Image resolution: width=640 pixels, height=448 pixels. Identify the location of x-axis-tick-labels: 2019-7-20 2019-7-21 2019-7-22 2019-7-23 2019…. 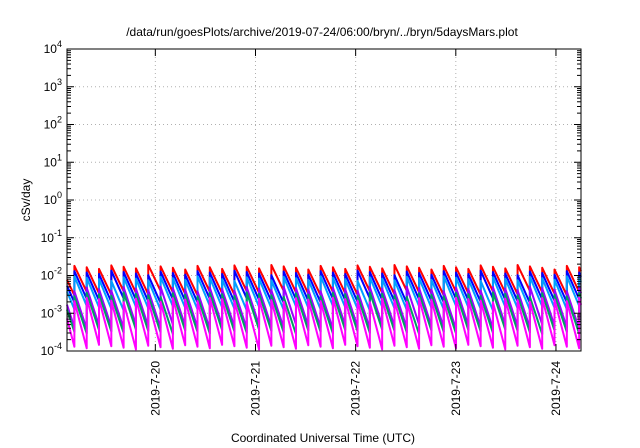
(355, 388).